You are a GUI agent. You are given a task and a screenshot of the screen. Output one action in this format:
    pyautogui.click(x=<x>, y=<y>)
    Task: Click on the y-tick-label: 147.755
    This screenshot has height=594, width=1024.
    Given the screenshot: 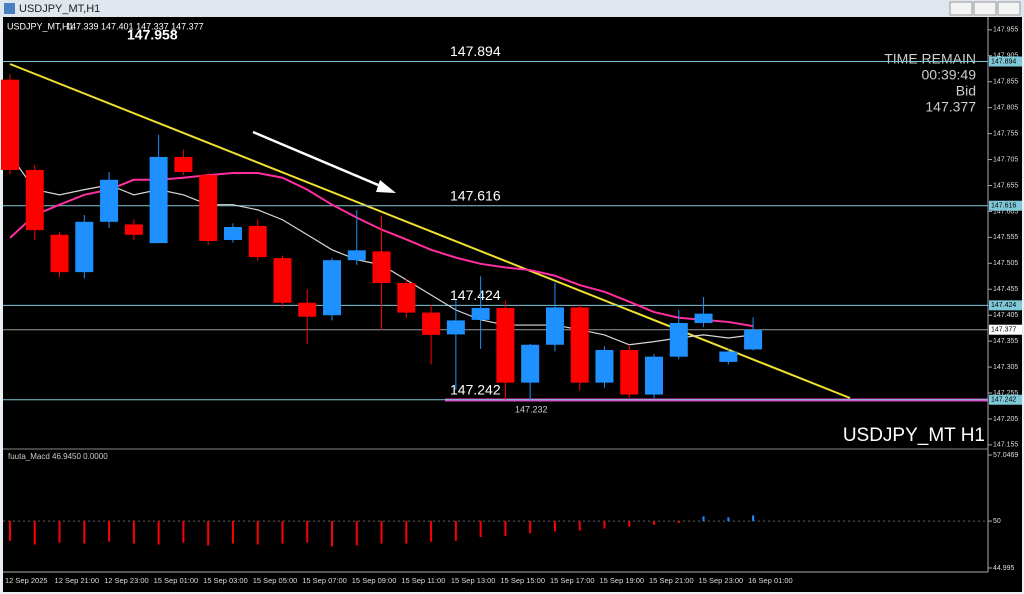 What is the action you would take?
    pyautogui.click(x=1005, y=133)
    